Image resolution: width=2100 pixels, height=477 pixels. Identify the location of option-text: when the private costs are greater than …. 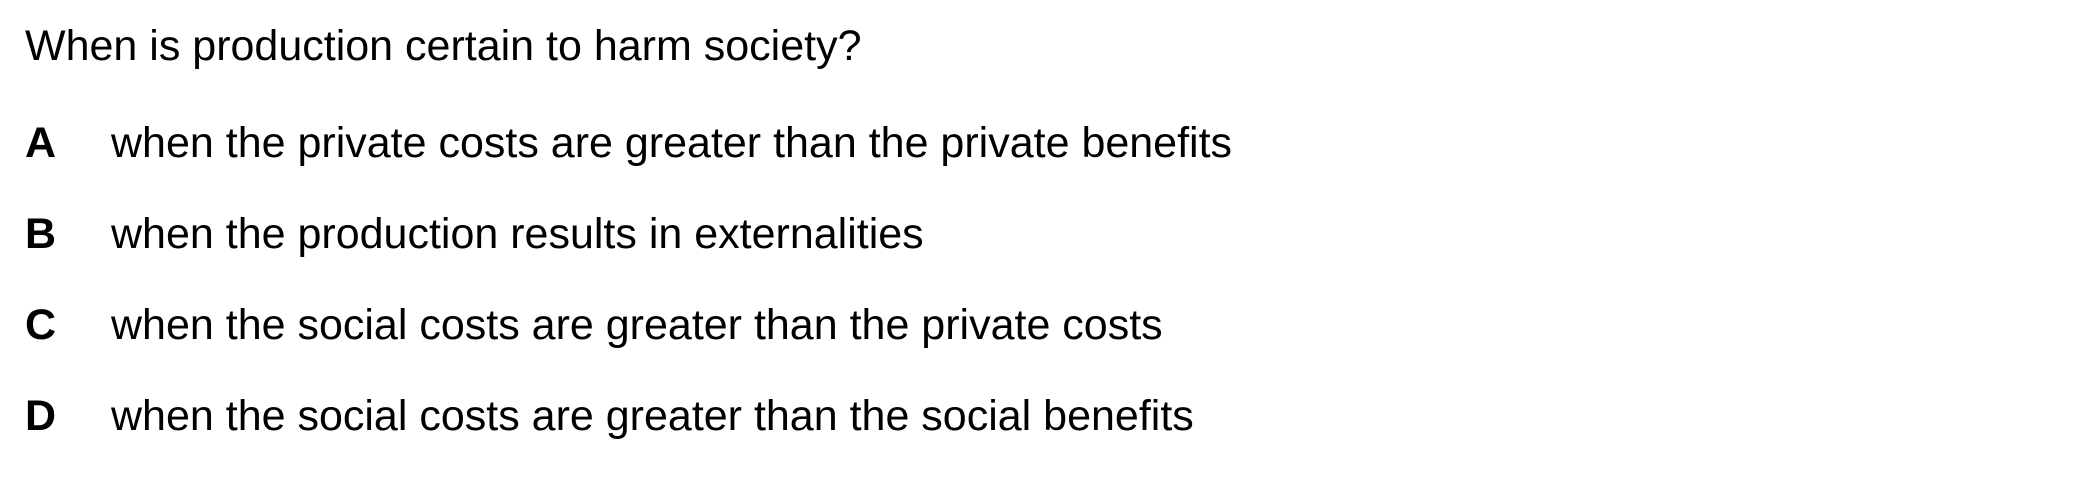
(672, 143).